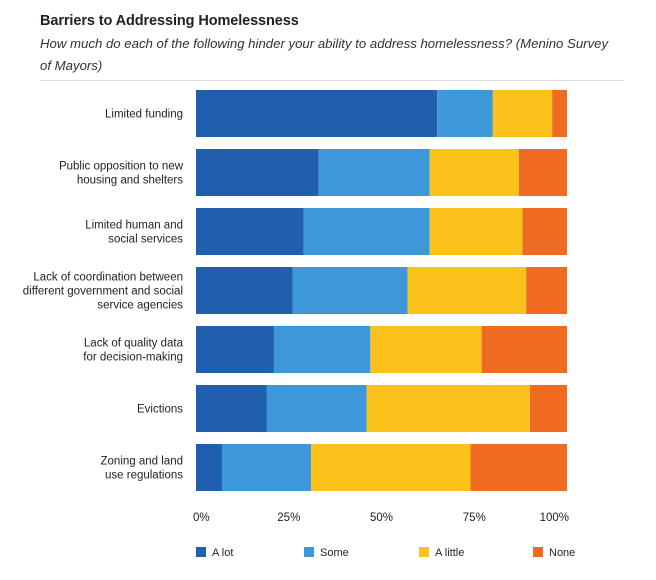 This screenshot has width=656, height=580. What do you see at coordinates (449, 553) in the screenshot?
I see `legend-label: A little` at bounding box center [449, 553].